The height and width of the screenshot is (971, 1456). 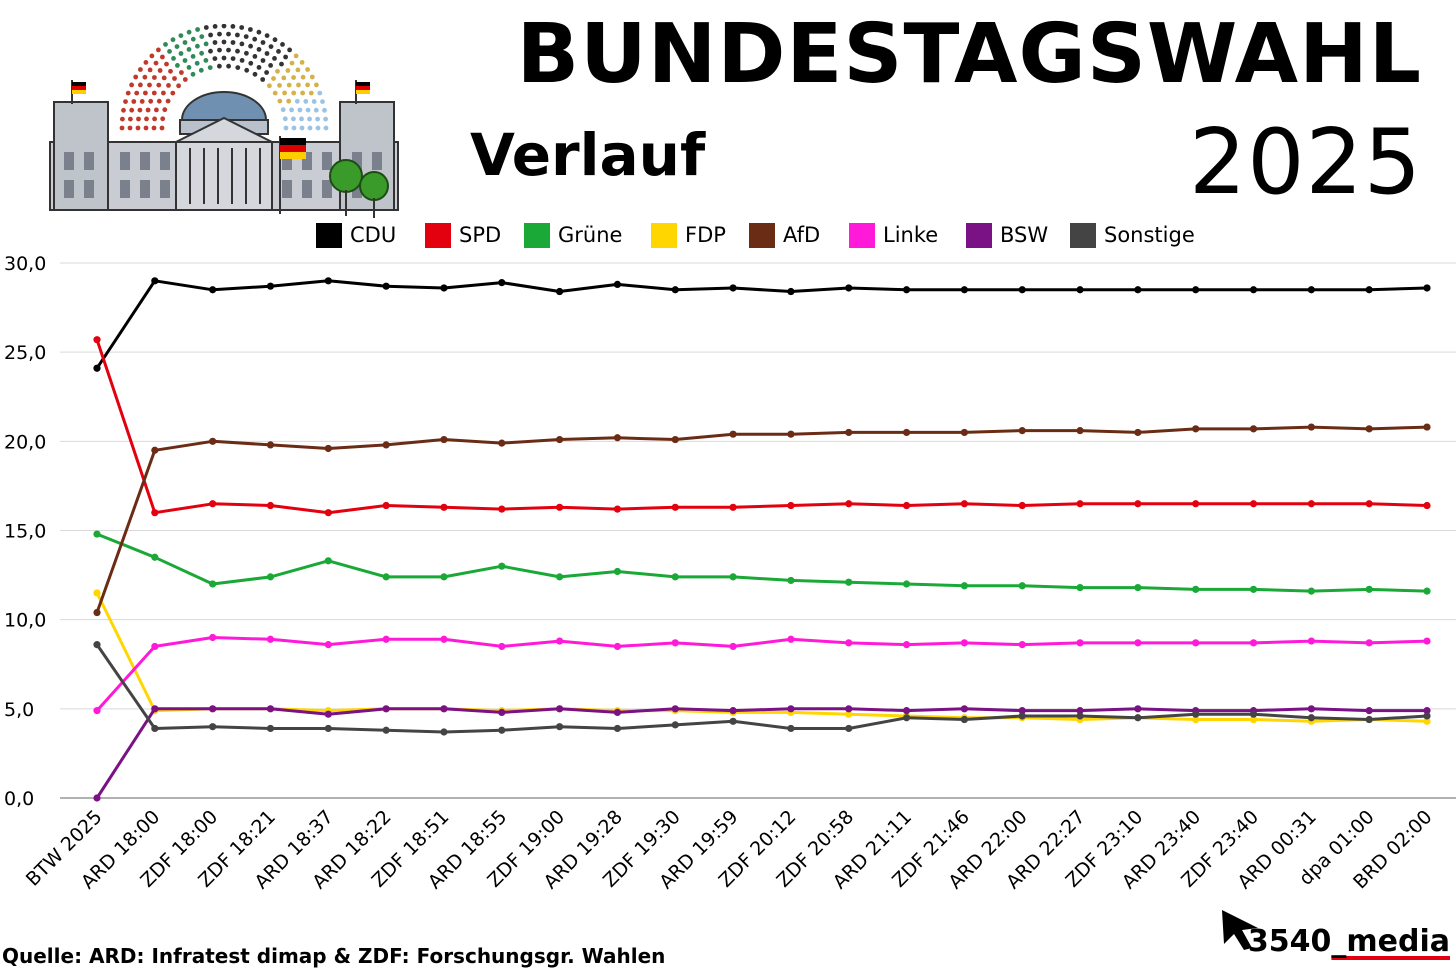 What do you see at coordinates (588, 155) in the screenshot?
I see `page-subtitle: Verlauf` at bounding box center [588, 155].